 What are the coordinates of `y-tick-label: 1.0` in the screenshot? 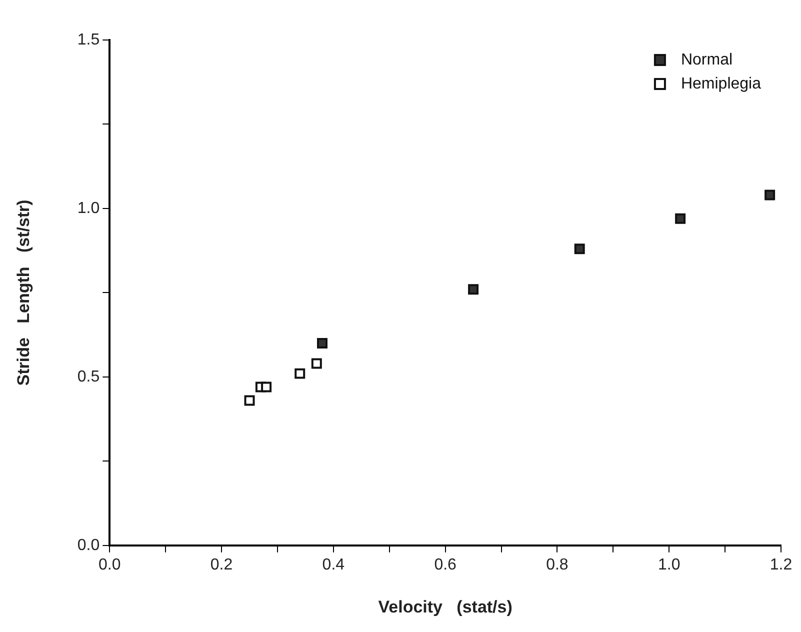 It's located at (88, 208).